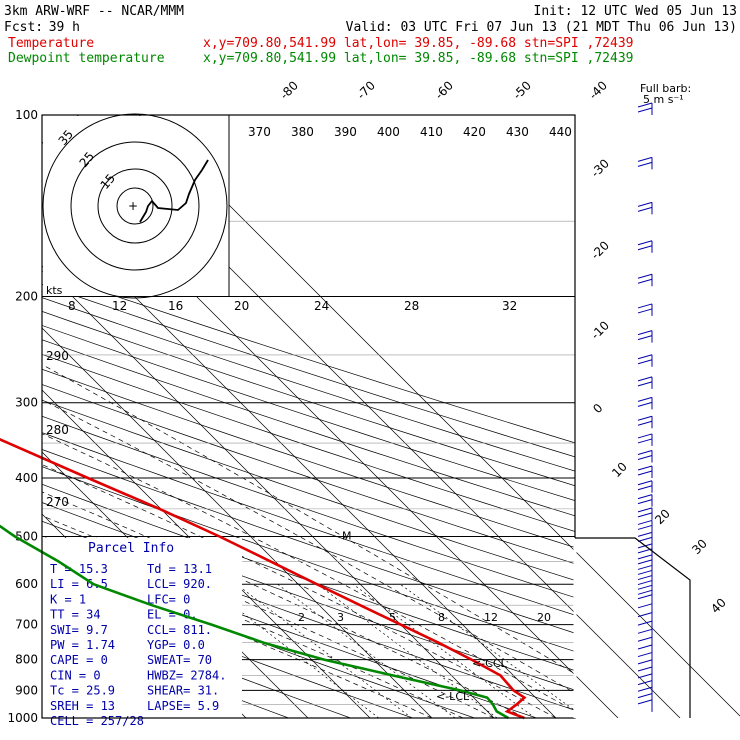 The height and width of the screenshot is (740, 740). I want to click on parcel-row-7-right: HWBZ= 2784., so click(186, 675).